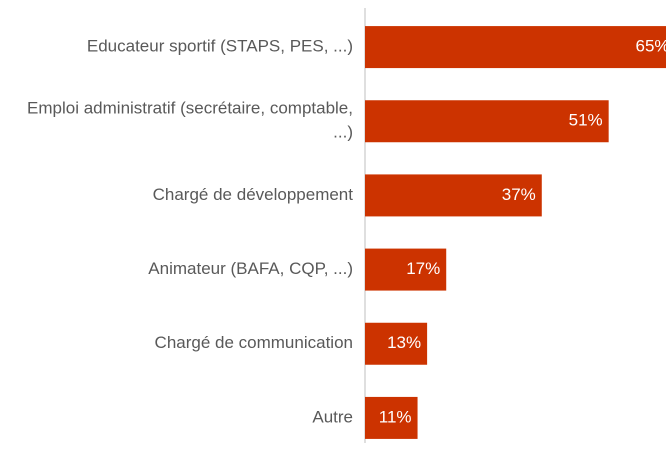  I want to click on category-label: Animateur (BAFA, CQP, ...), so click(250, 268).